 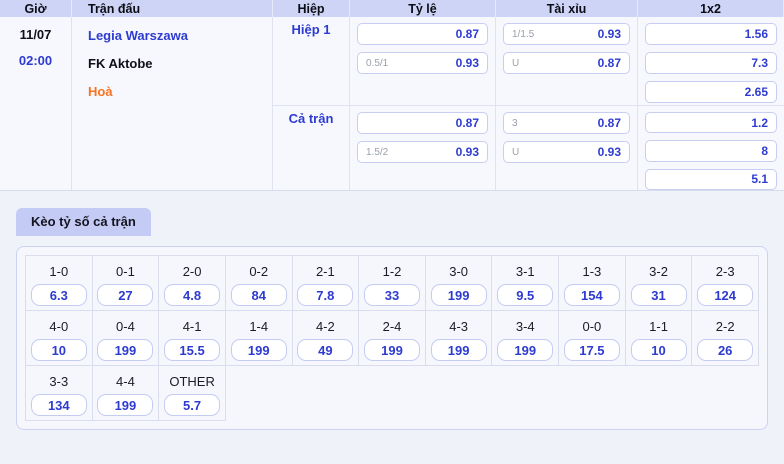 I want to click on score-cell: 1-2 33, so click(x=392, y=283).